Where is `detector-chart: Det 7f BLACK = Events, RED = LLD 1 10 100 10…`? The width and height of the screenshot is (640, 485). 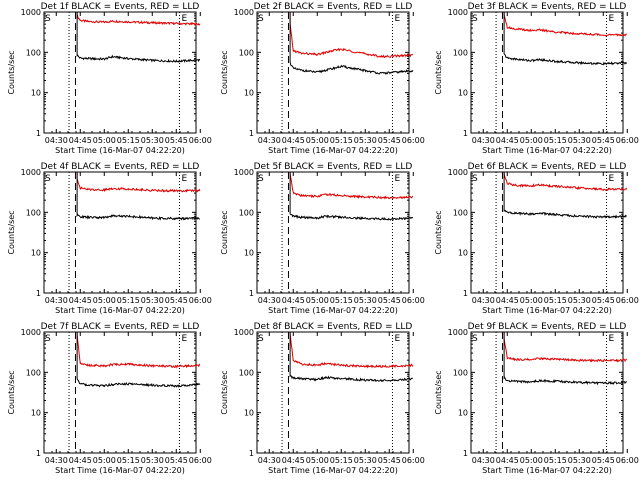
detector-chart: Det 7f BLACK = Events, RED = LLD 1 10 100 10… is located at coordinates (109, 398).